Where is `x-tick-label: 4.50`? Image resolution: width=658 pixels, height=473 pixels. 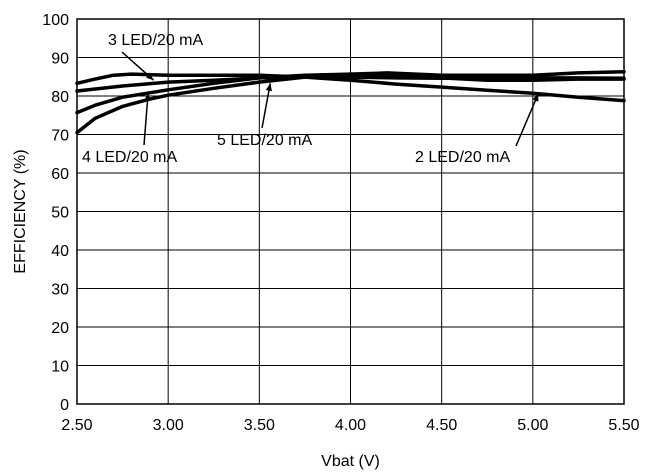
x-tick-label: 4.50 is located at coordinates (441, 425).